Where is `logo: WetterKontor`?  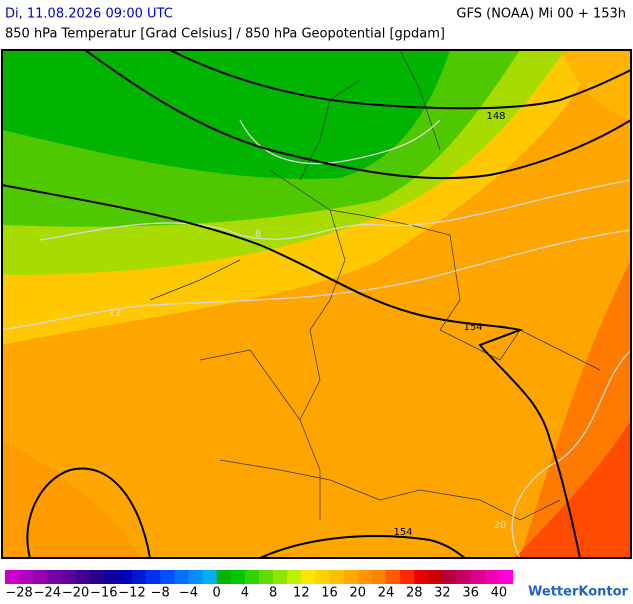
logo: WetterKontor is located at coordinates (578, 592).